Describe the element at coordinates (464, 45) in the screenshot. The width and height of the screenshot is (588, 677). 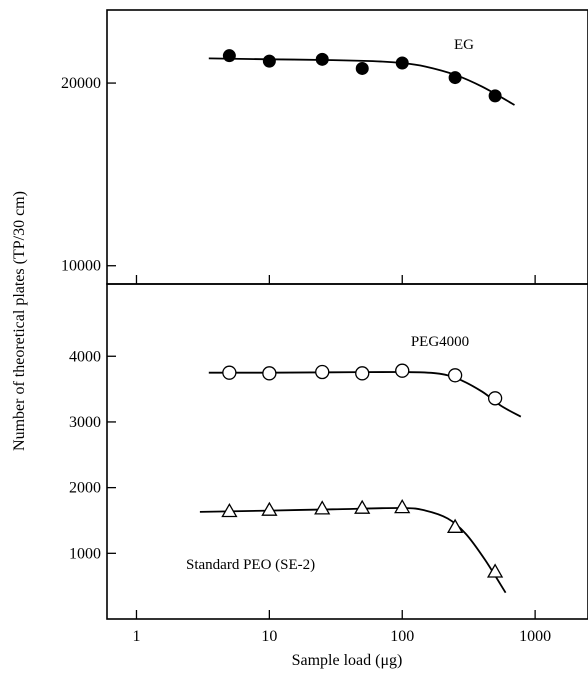
I see `series-label-eg: EG` at that location.